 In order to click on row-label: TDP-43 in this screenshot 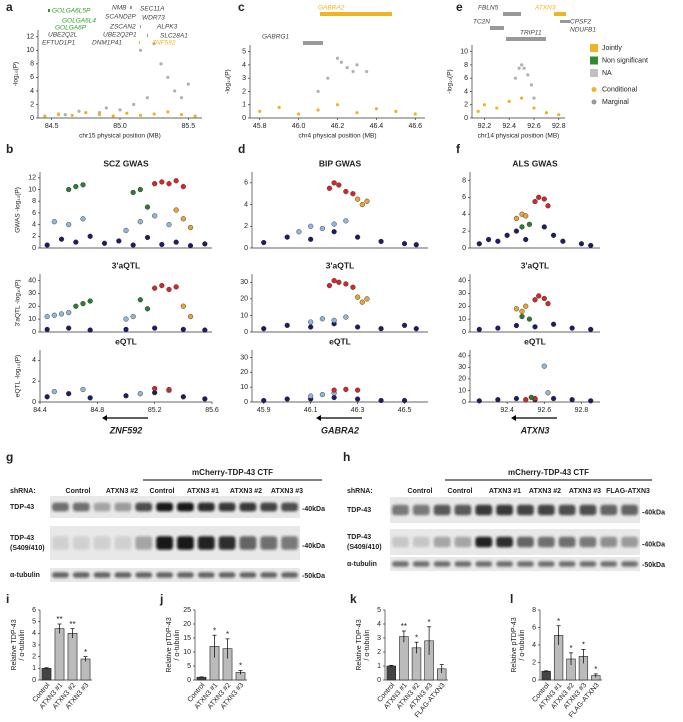, I will do `click(359, 537)`.